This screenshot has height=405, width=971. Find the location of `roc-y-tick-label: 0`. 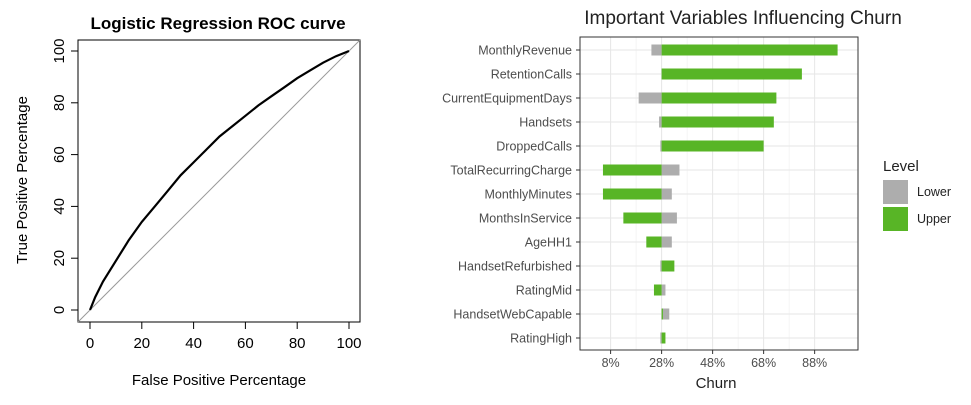

roc-y-tick-label: 0 is located at coordinates (59, 310).